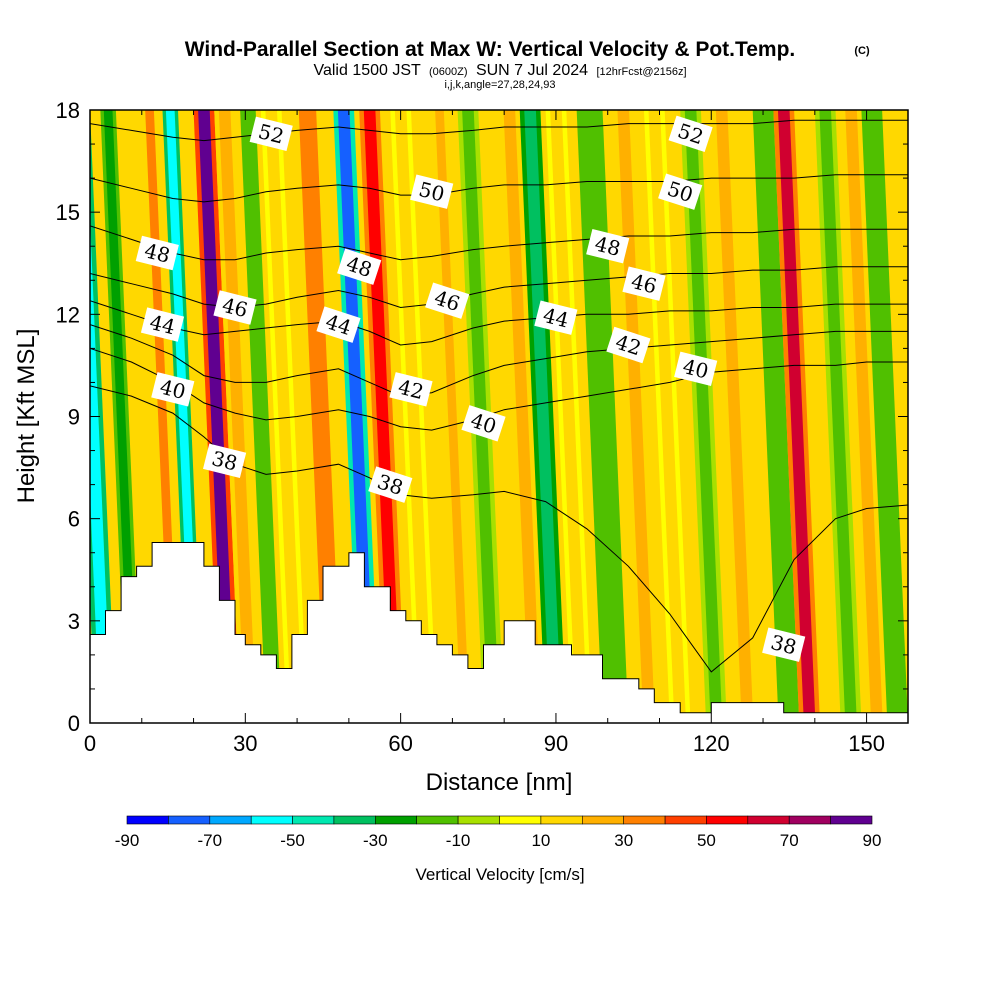 This screenshot has height=1000, width=1000. Describe the element at coordinates (644, 283) in the screenshot. I see `theta-label-46-2: 46` at that location.